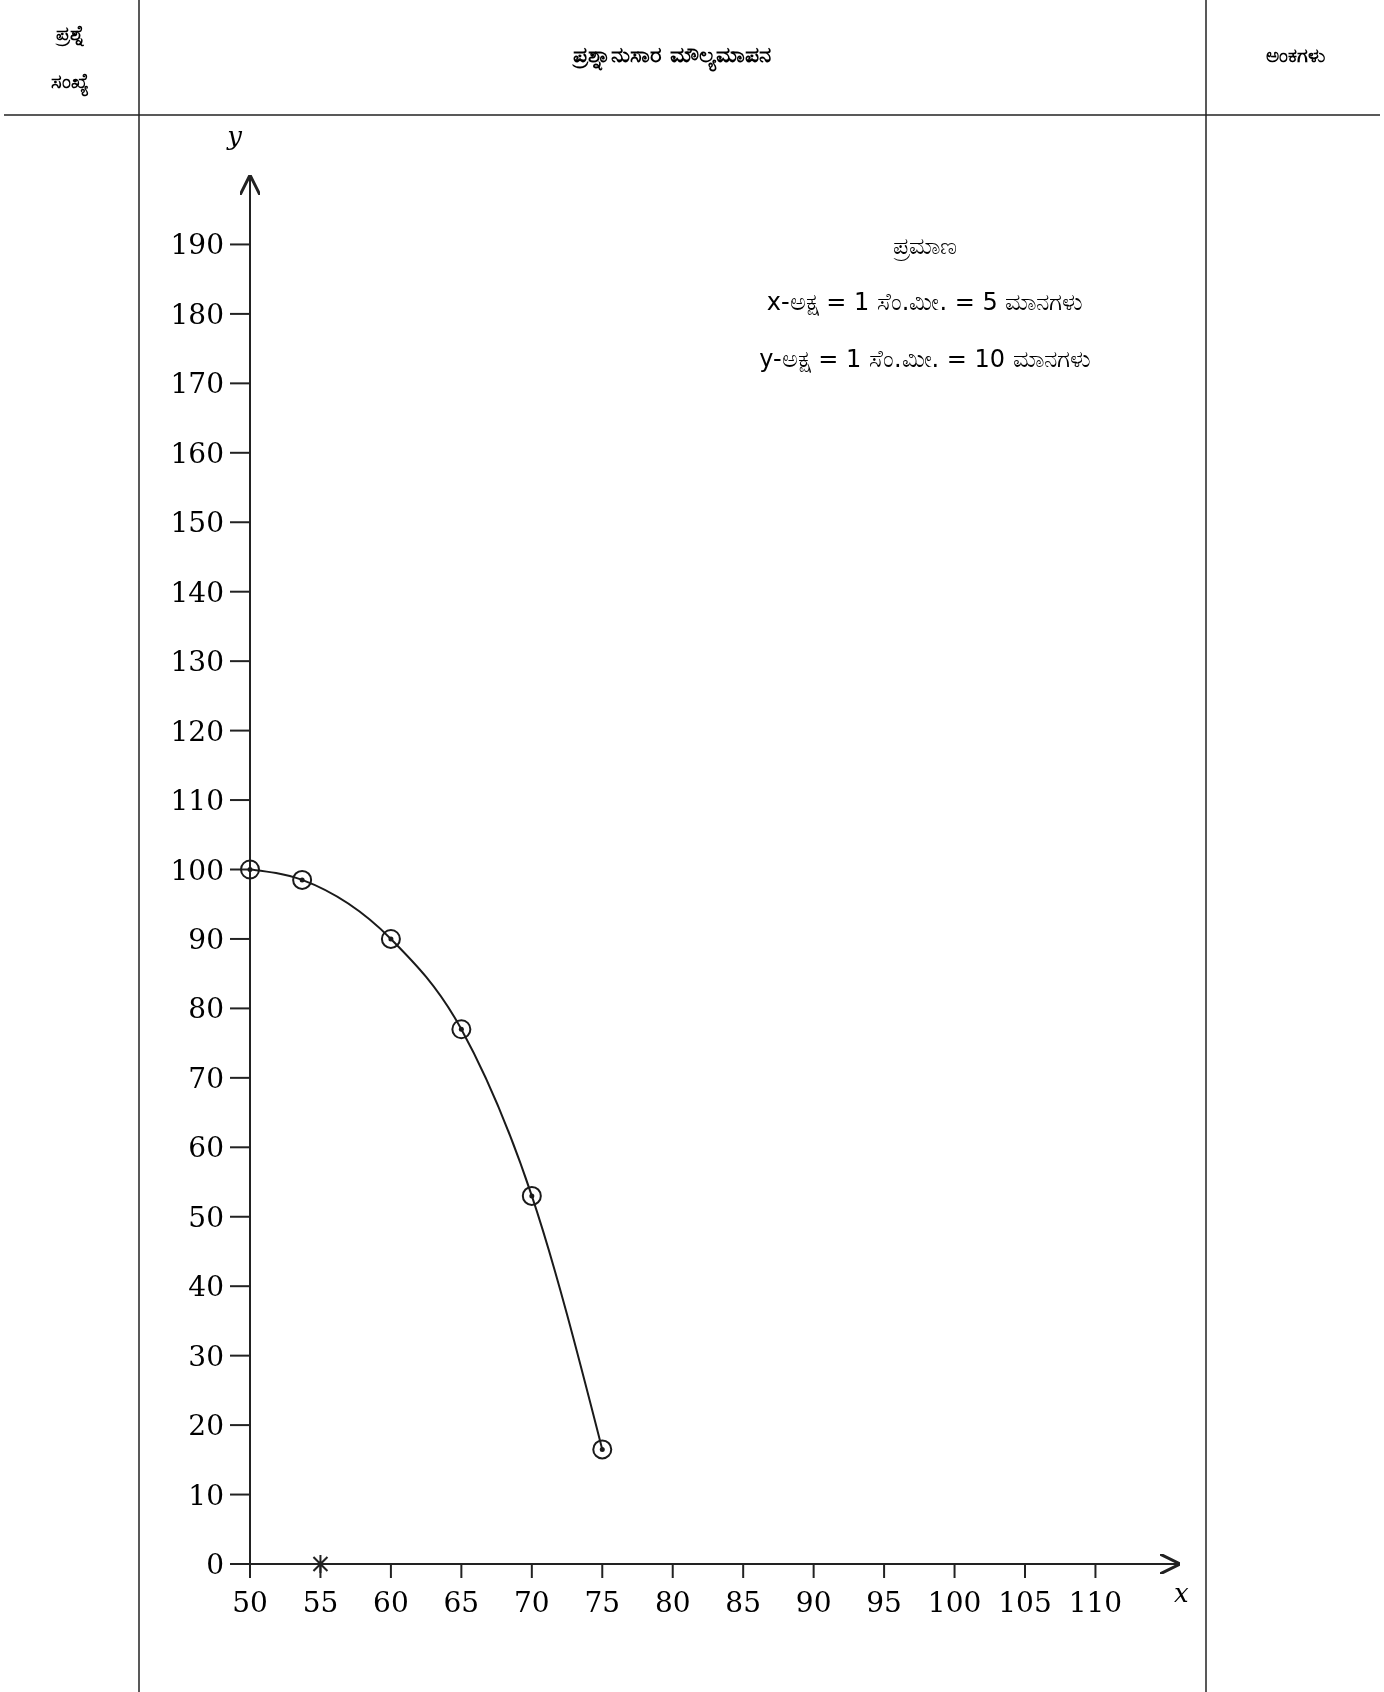  What do you see at coordinates (320, 1602) in the screenshot?
I see `x-tick-label: 55` at bounding box center [320, 1602].